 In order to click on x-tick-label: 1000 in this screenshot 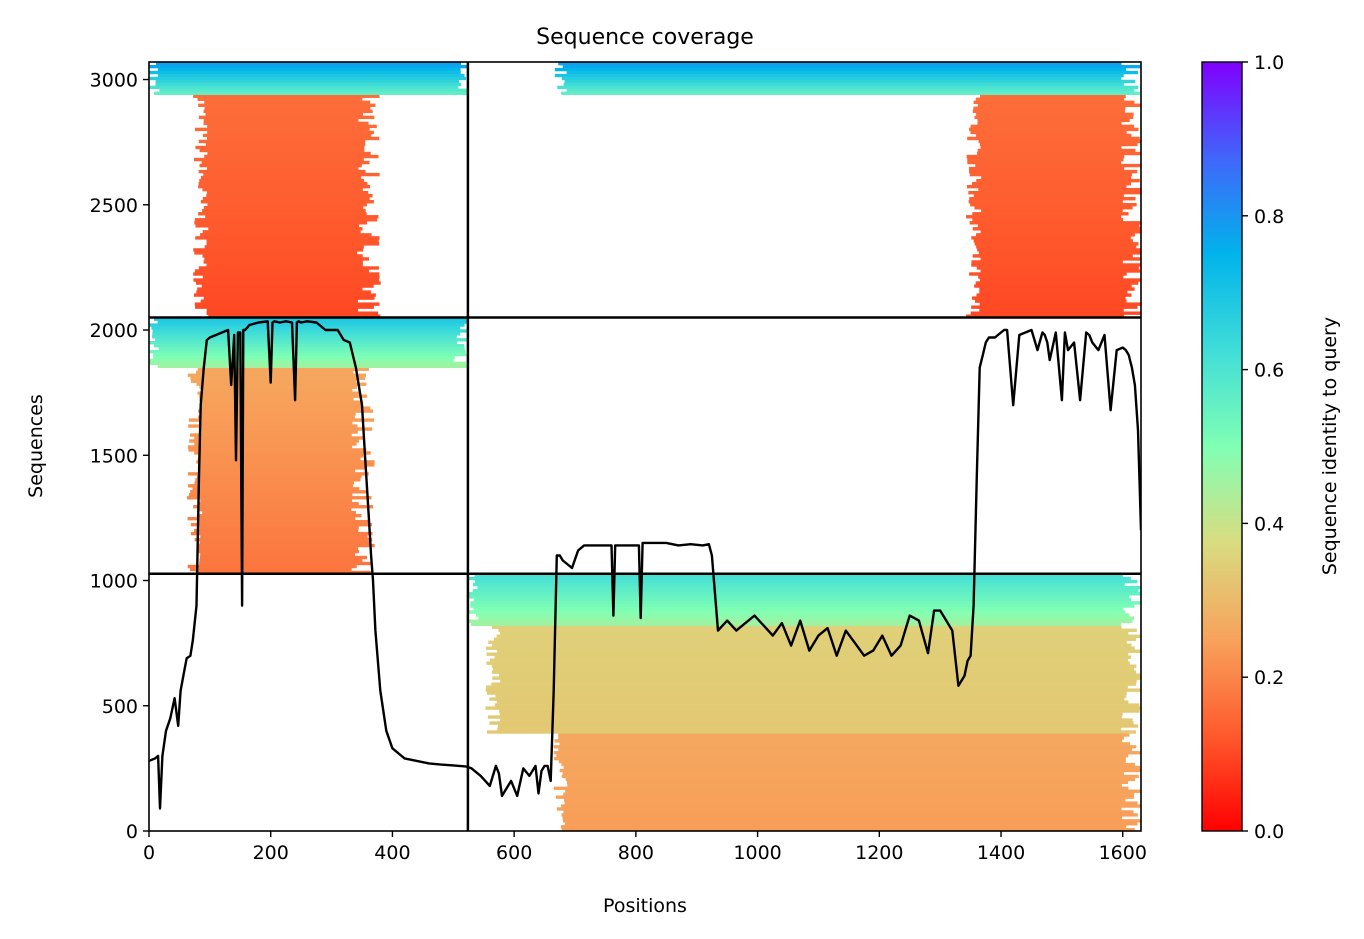, I will do `click(757, 853)`.